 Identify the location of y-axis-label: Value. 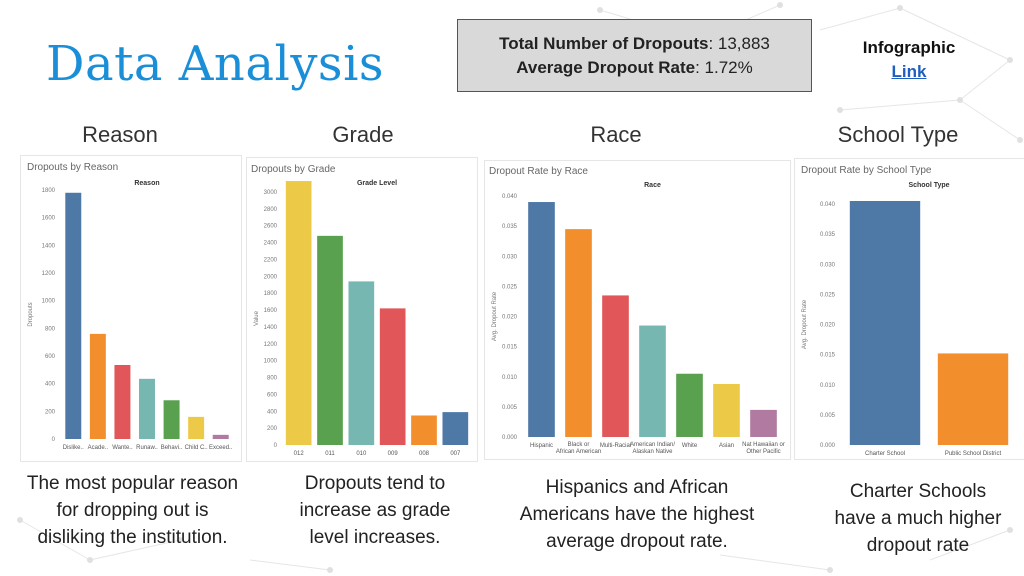
(257, 318).